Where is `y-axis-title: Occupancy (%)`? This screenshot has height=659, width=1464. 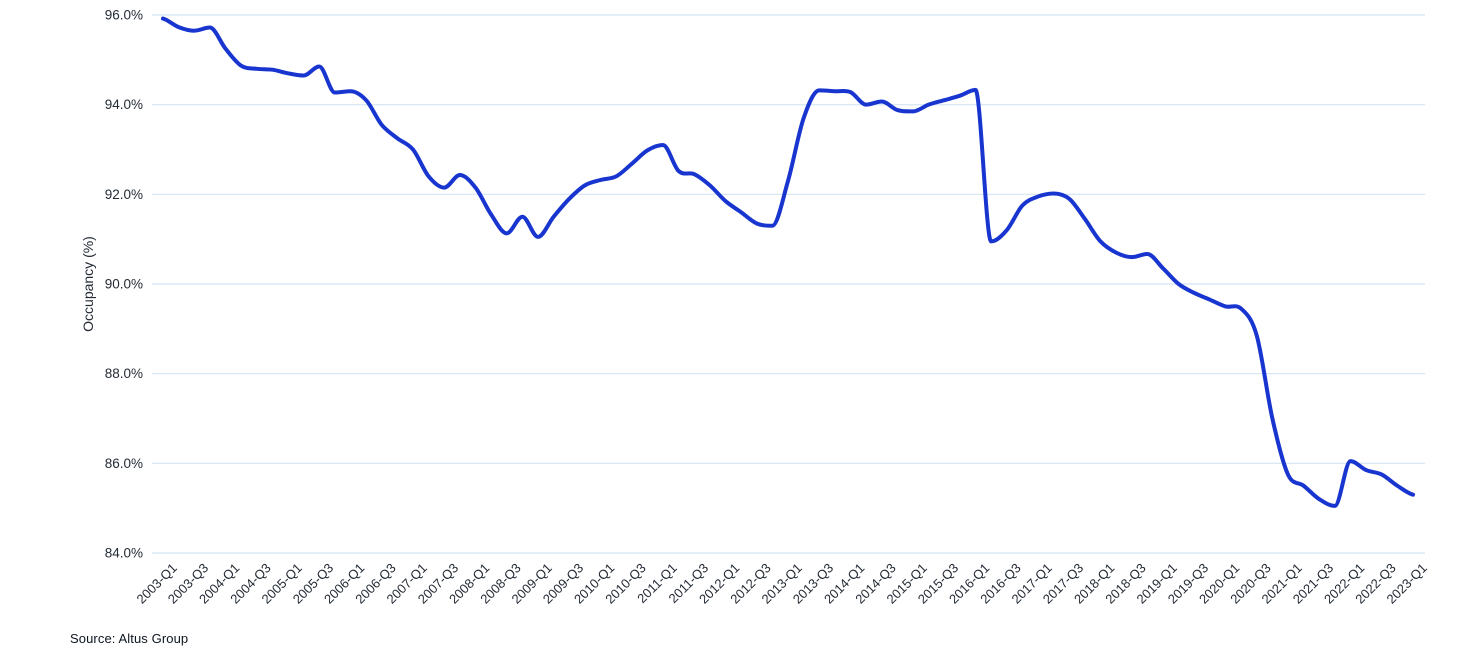 y-axis-title: Occupancy (%) is located at coordinates (88, 284).